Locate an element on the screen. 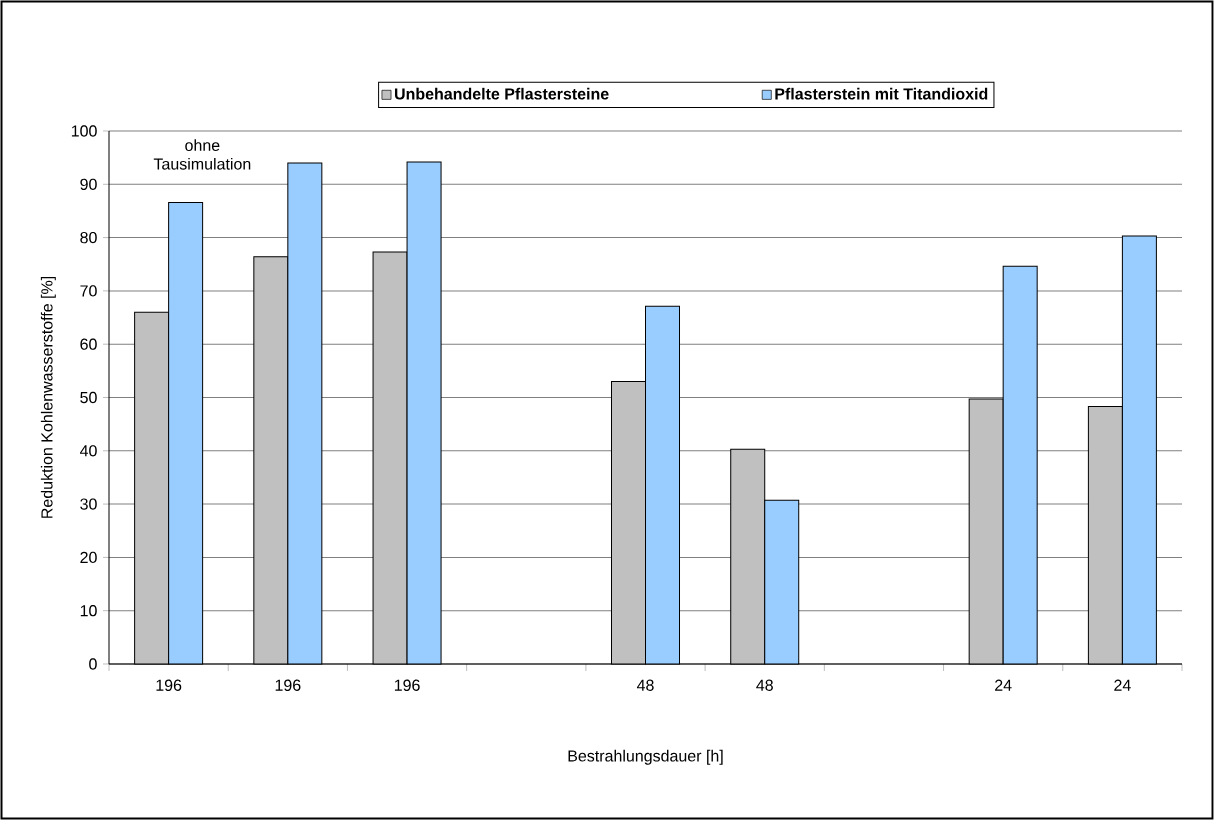 The width and height of the screenshot is (1214, 820). y-tick-label: 0 is located at coordinates (93, 664).